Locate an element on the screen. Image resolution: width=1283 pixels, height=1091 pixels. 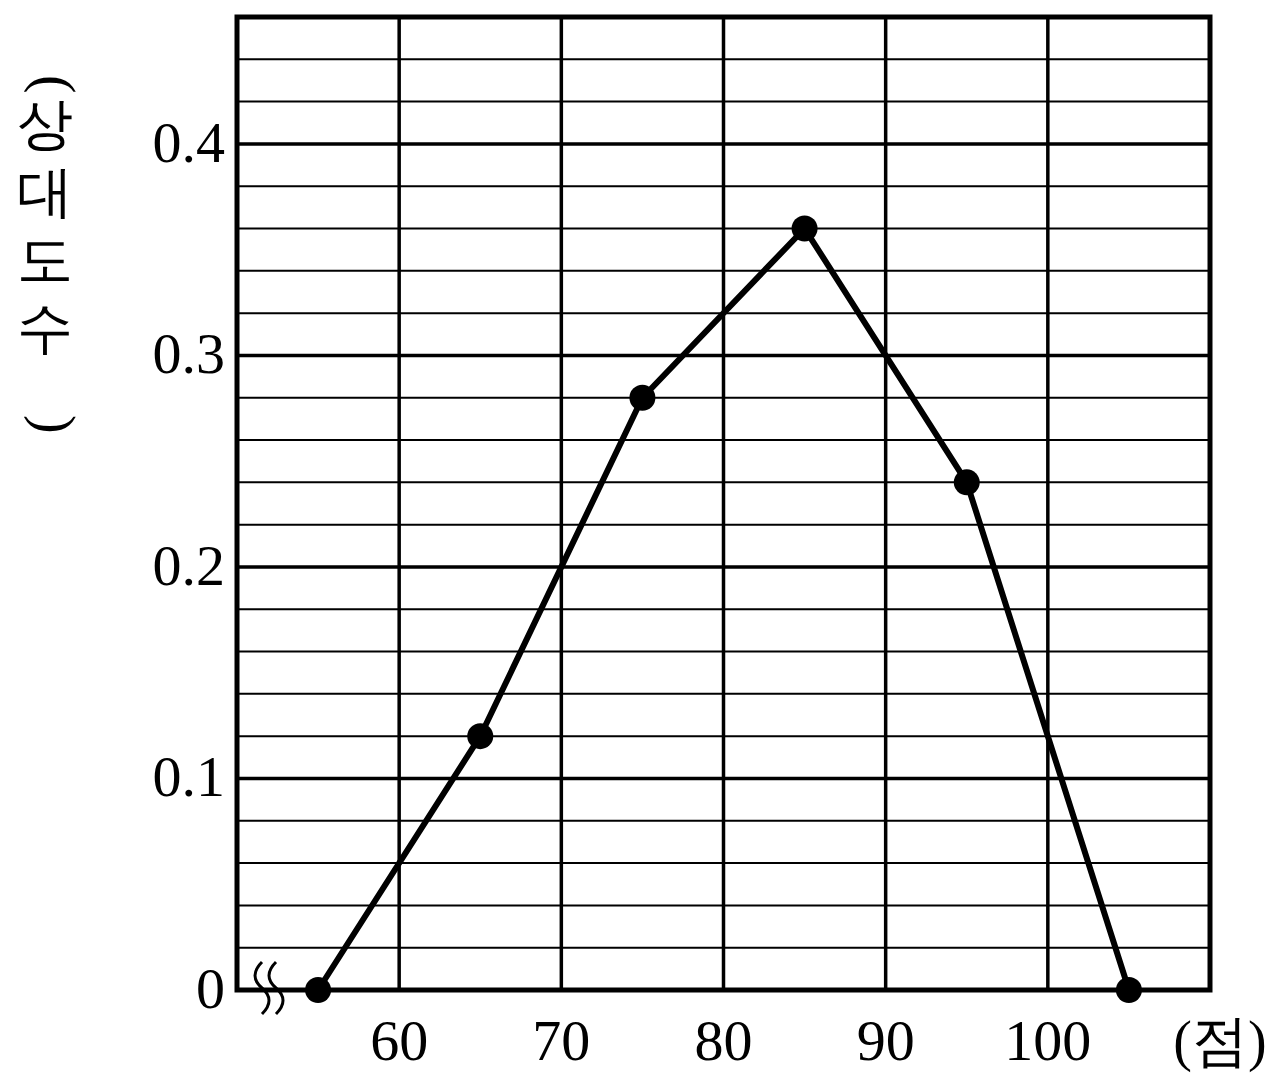
y-tick-label: 0.3 is located at coordinates (188, 354).